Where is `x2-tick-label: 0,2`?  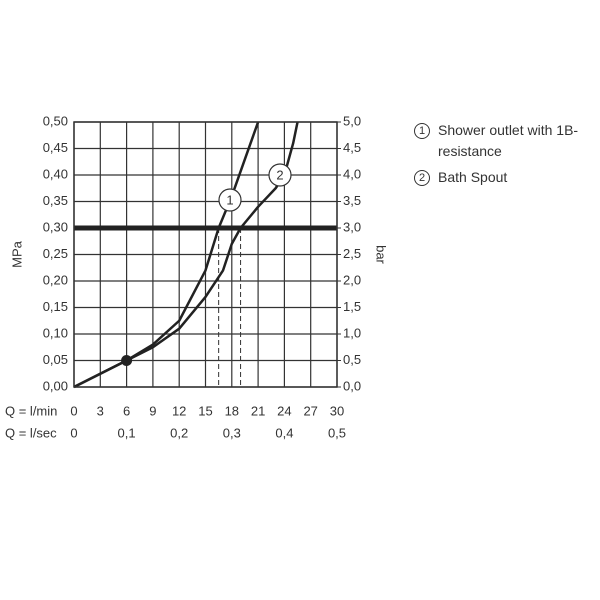
x2-tick-label: 0,2 is located at coordinates (179, 432).